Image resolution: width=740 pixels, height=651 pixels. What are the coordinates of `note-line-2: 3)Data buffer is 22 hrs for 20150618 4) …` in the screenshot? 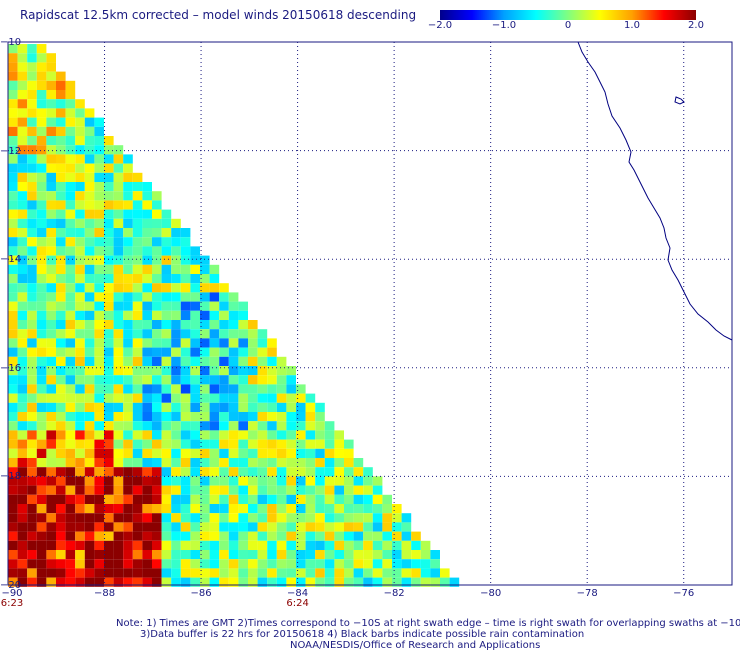 It's located at (362, 634).